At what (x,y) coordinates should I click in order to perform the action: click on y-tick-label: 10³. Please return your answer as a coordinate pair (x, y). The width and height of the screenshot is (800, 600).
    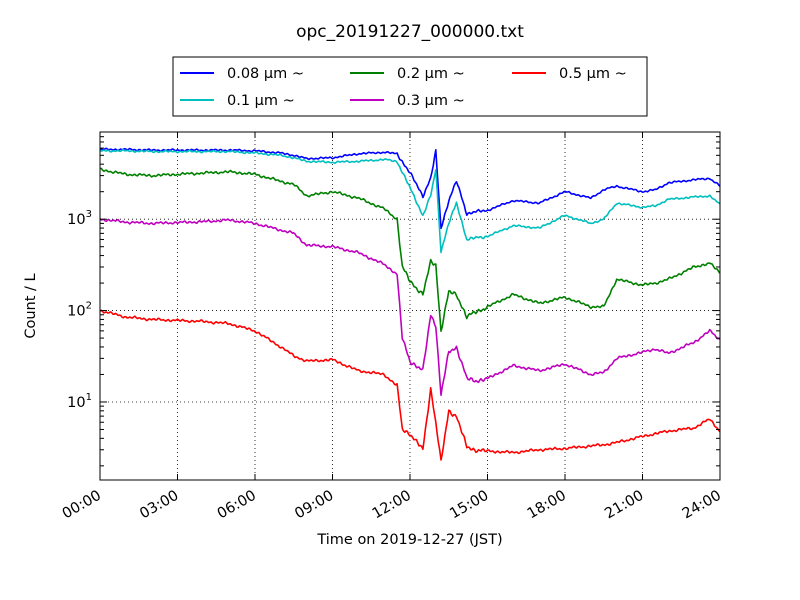
    Looking at the image, I should click on (79, 218).